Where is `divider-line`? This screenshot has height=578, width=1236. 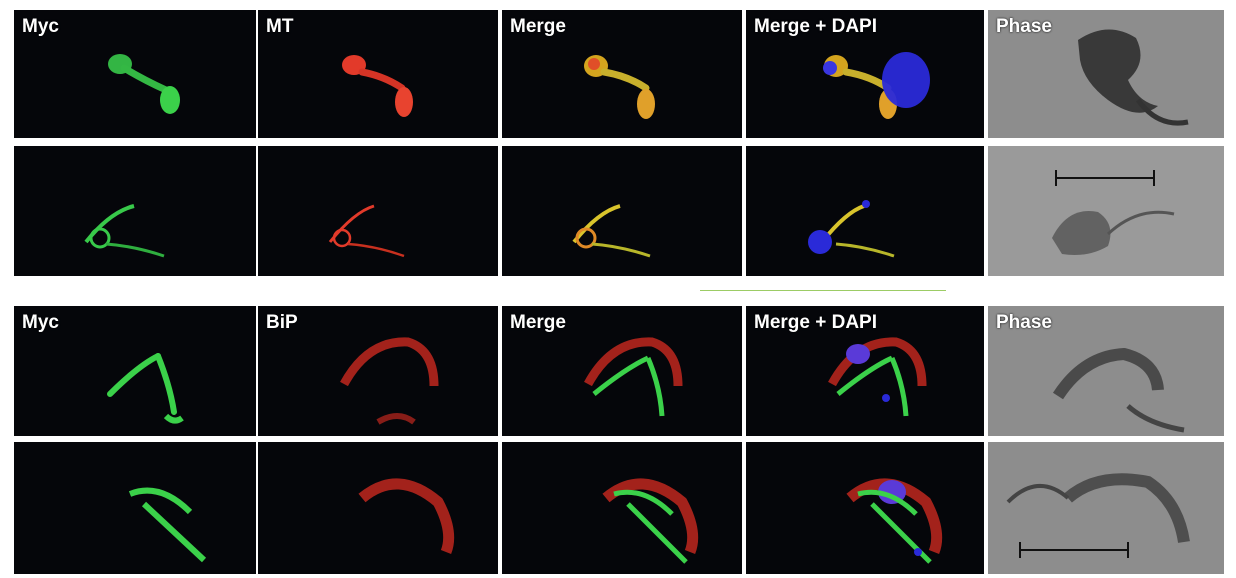
divider-line is located at coordinates (823, 290).